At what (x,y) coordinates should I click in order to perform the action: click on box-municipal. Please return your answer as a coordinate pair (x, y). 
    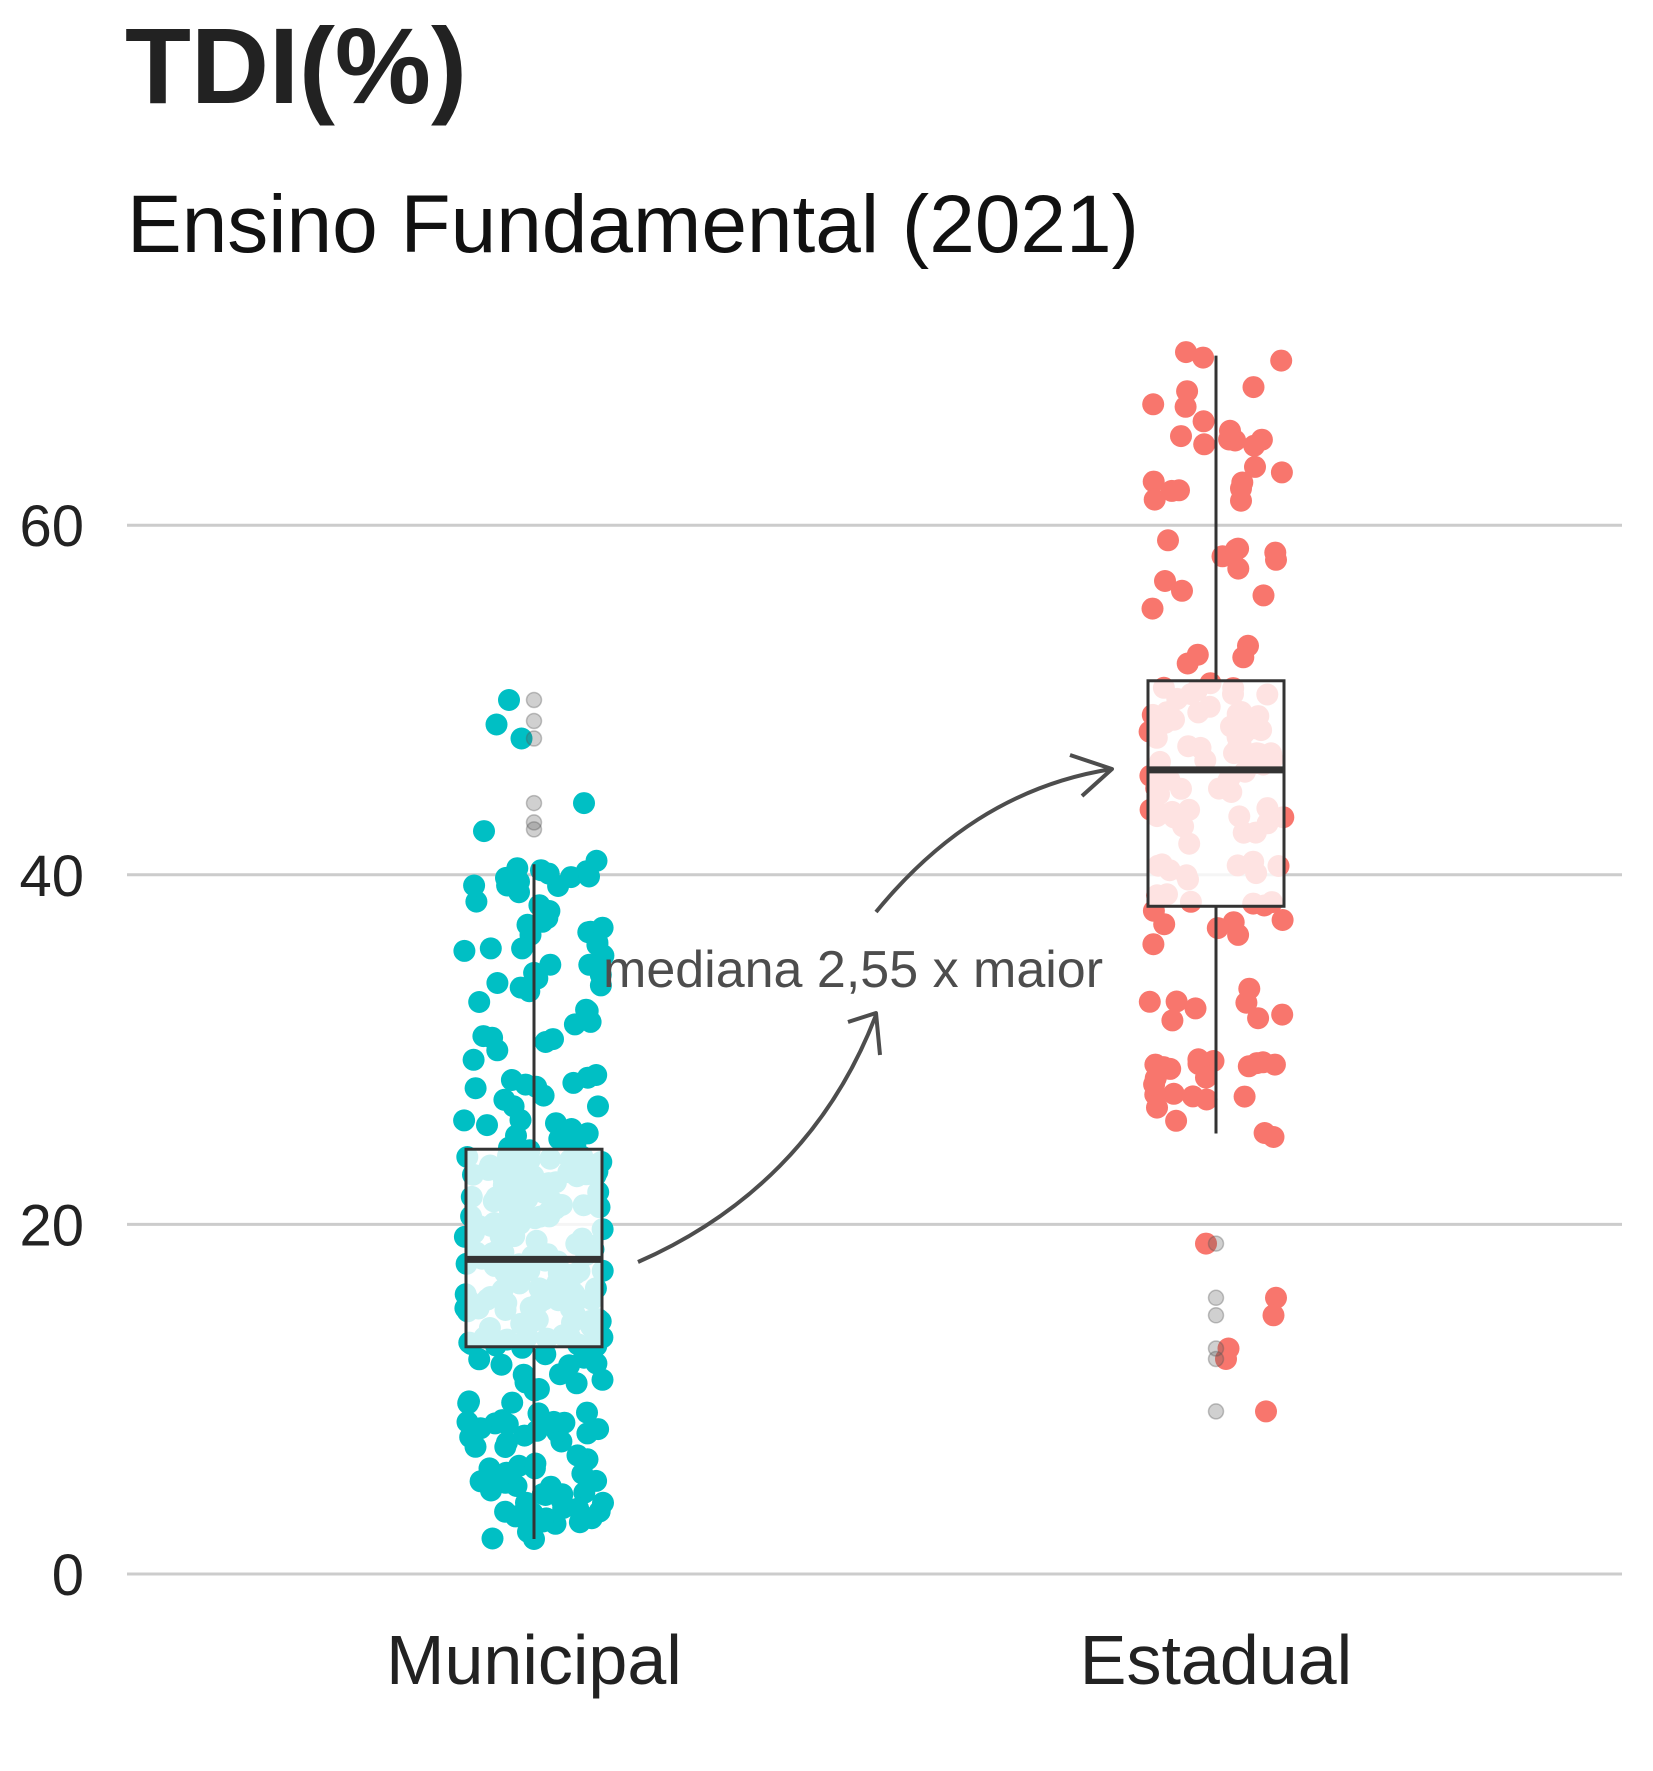
    Looking at the image, I should click on (534, 1248).